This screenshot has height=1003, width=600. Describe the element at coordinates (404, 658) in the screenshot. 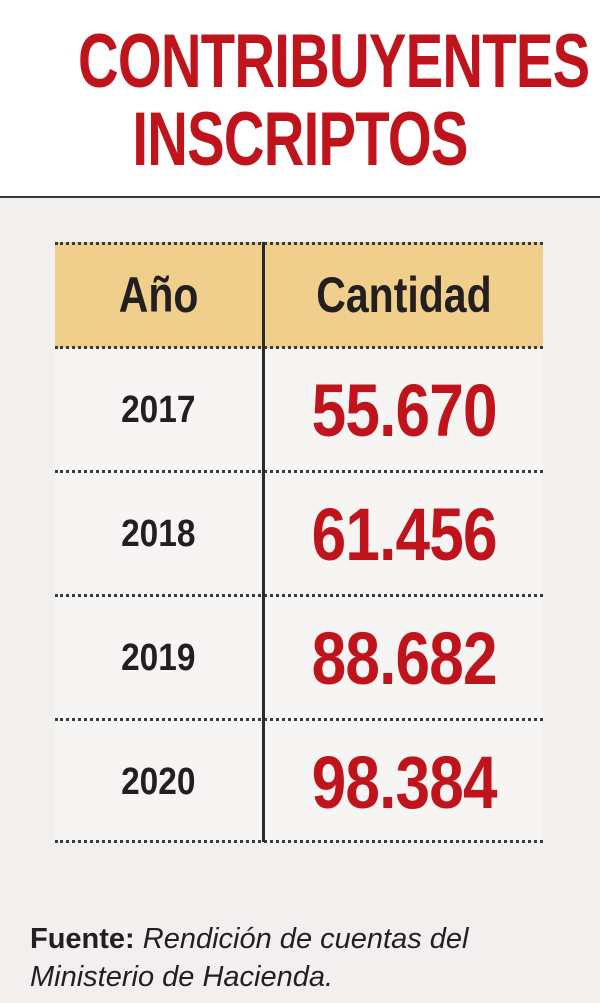

I see `value-cell: 88.682` at that location.